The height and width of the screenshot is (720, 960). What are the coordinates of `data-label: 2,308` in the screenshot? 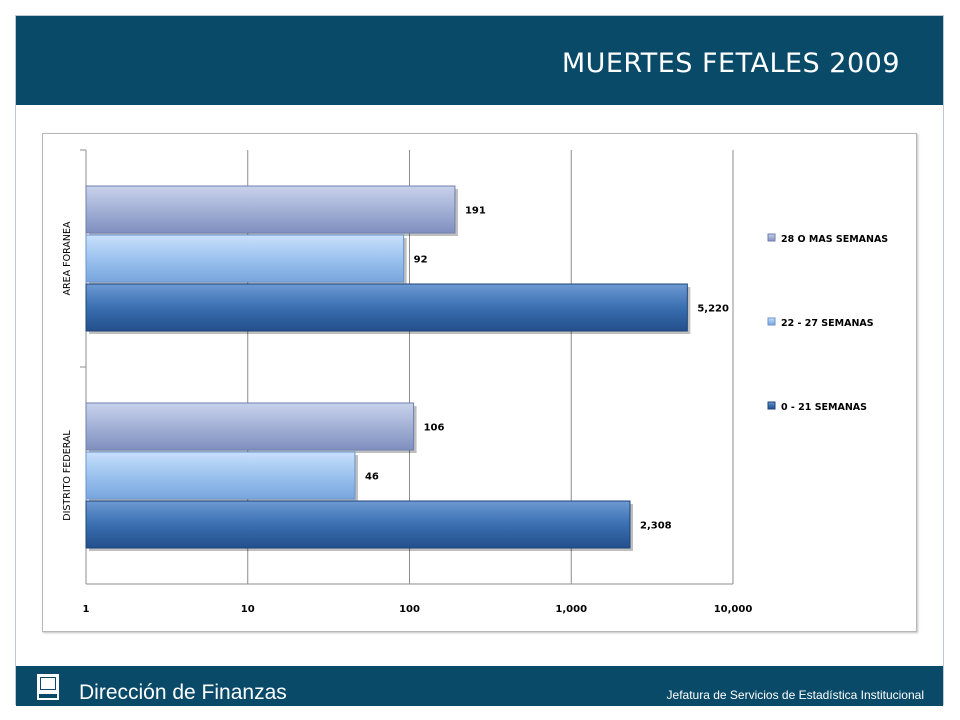 It's located at (656, 526).